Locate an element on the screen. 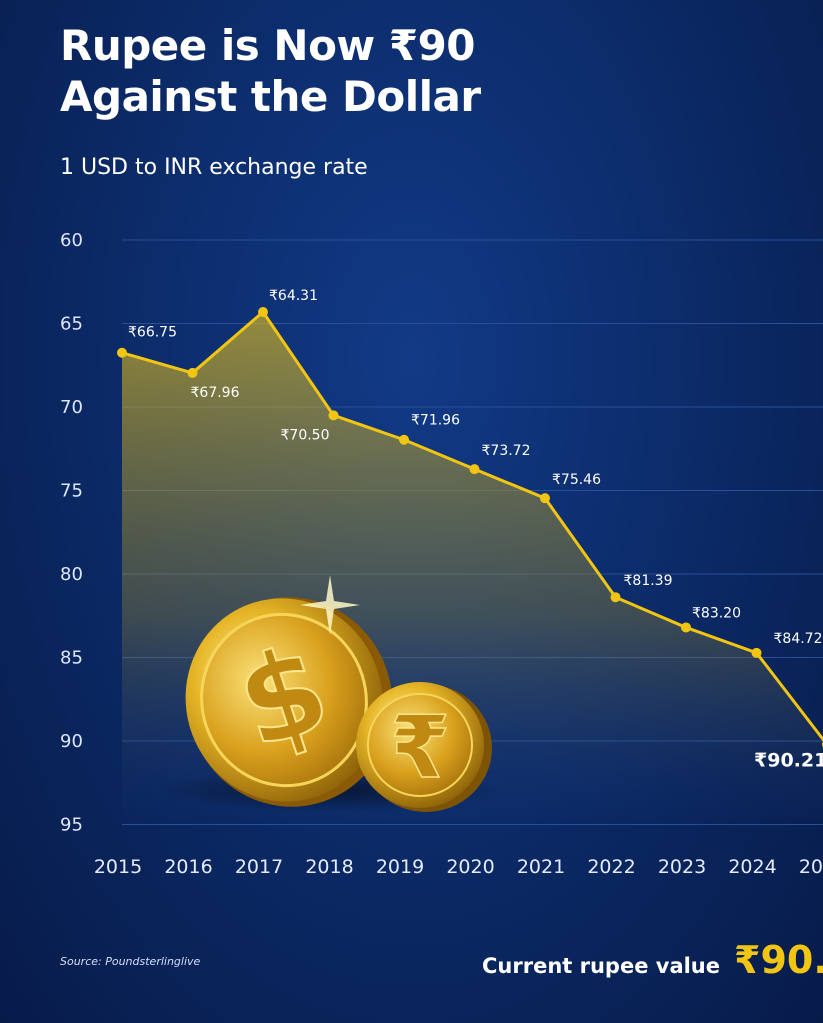 The height and width of the screenshot is (1023, 823). data-label: ₹67.96 is located at coordinates (215, 393).